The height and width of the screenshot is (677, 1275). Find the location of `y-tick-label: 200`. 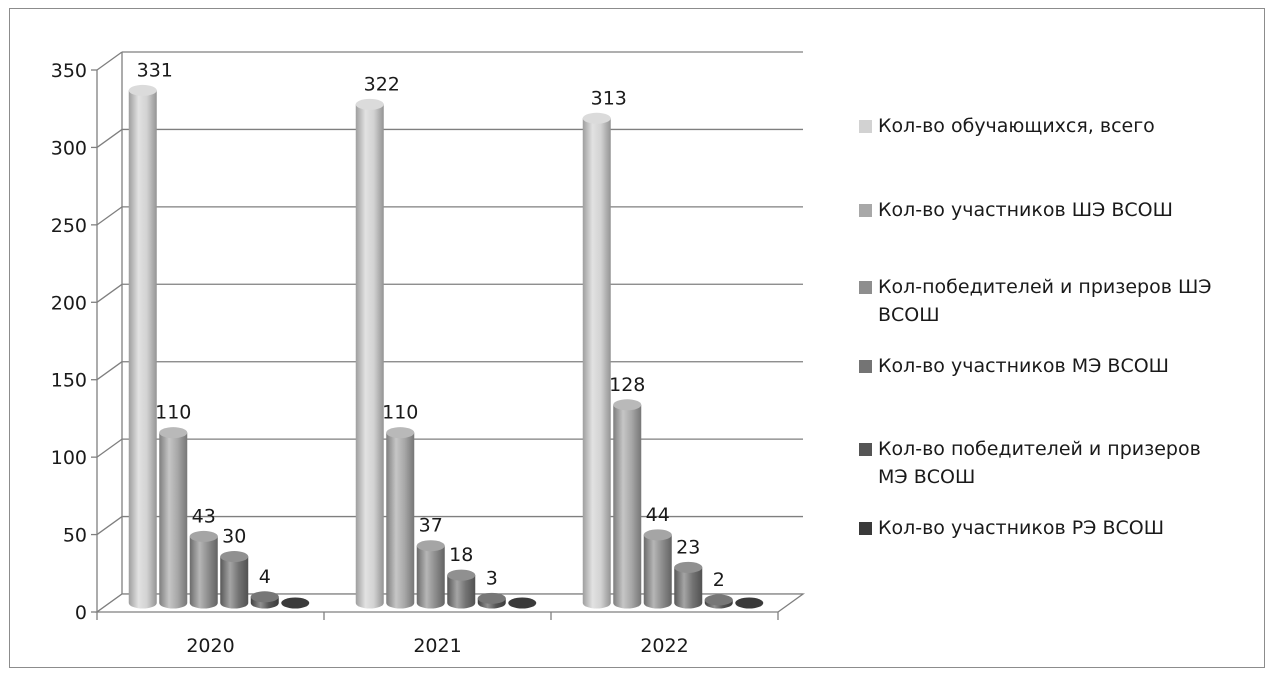

y-tick-label: 200 is located at coordinates (69, 303).